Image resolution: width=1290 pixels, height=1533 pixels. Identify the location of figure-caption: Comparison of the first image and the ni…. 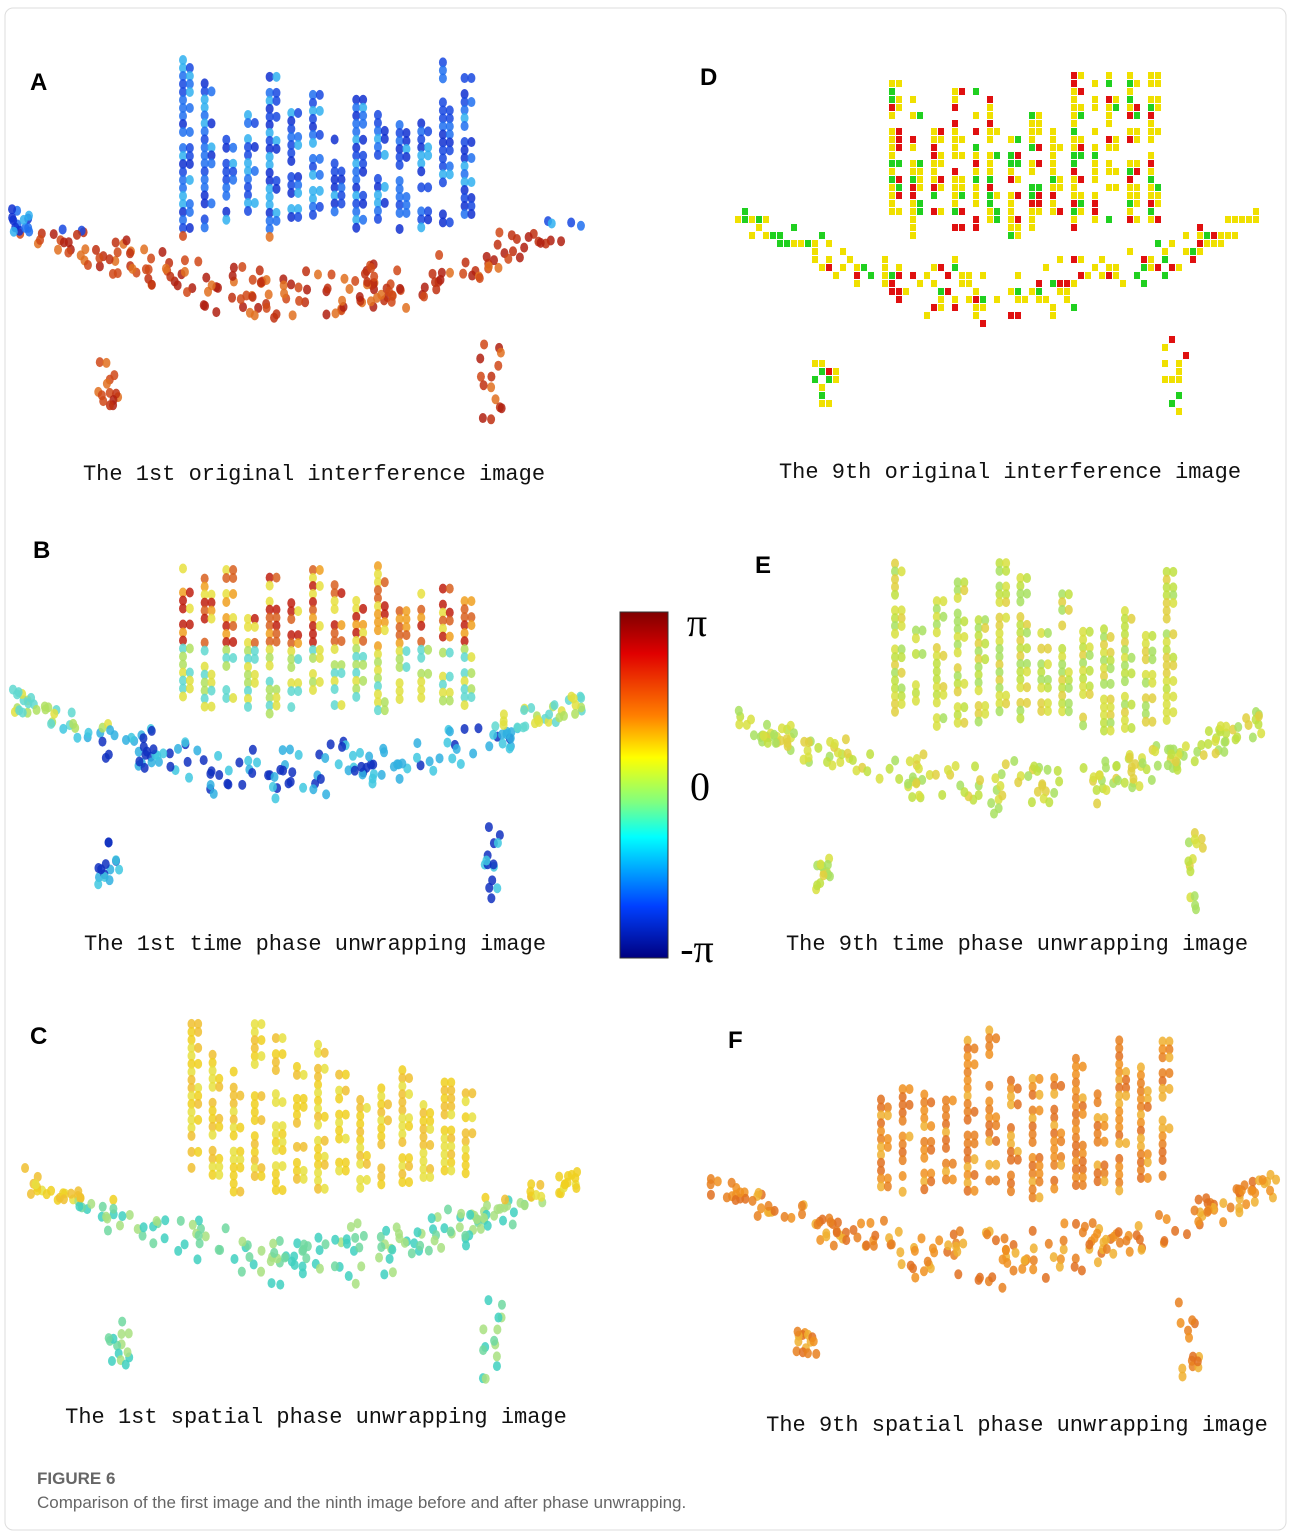
(361, 1502).